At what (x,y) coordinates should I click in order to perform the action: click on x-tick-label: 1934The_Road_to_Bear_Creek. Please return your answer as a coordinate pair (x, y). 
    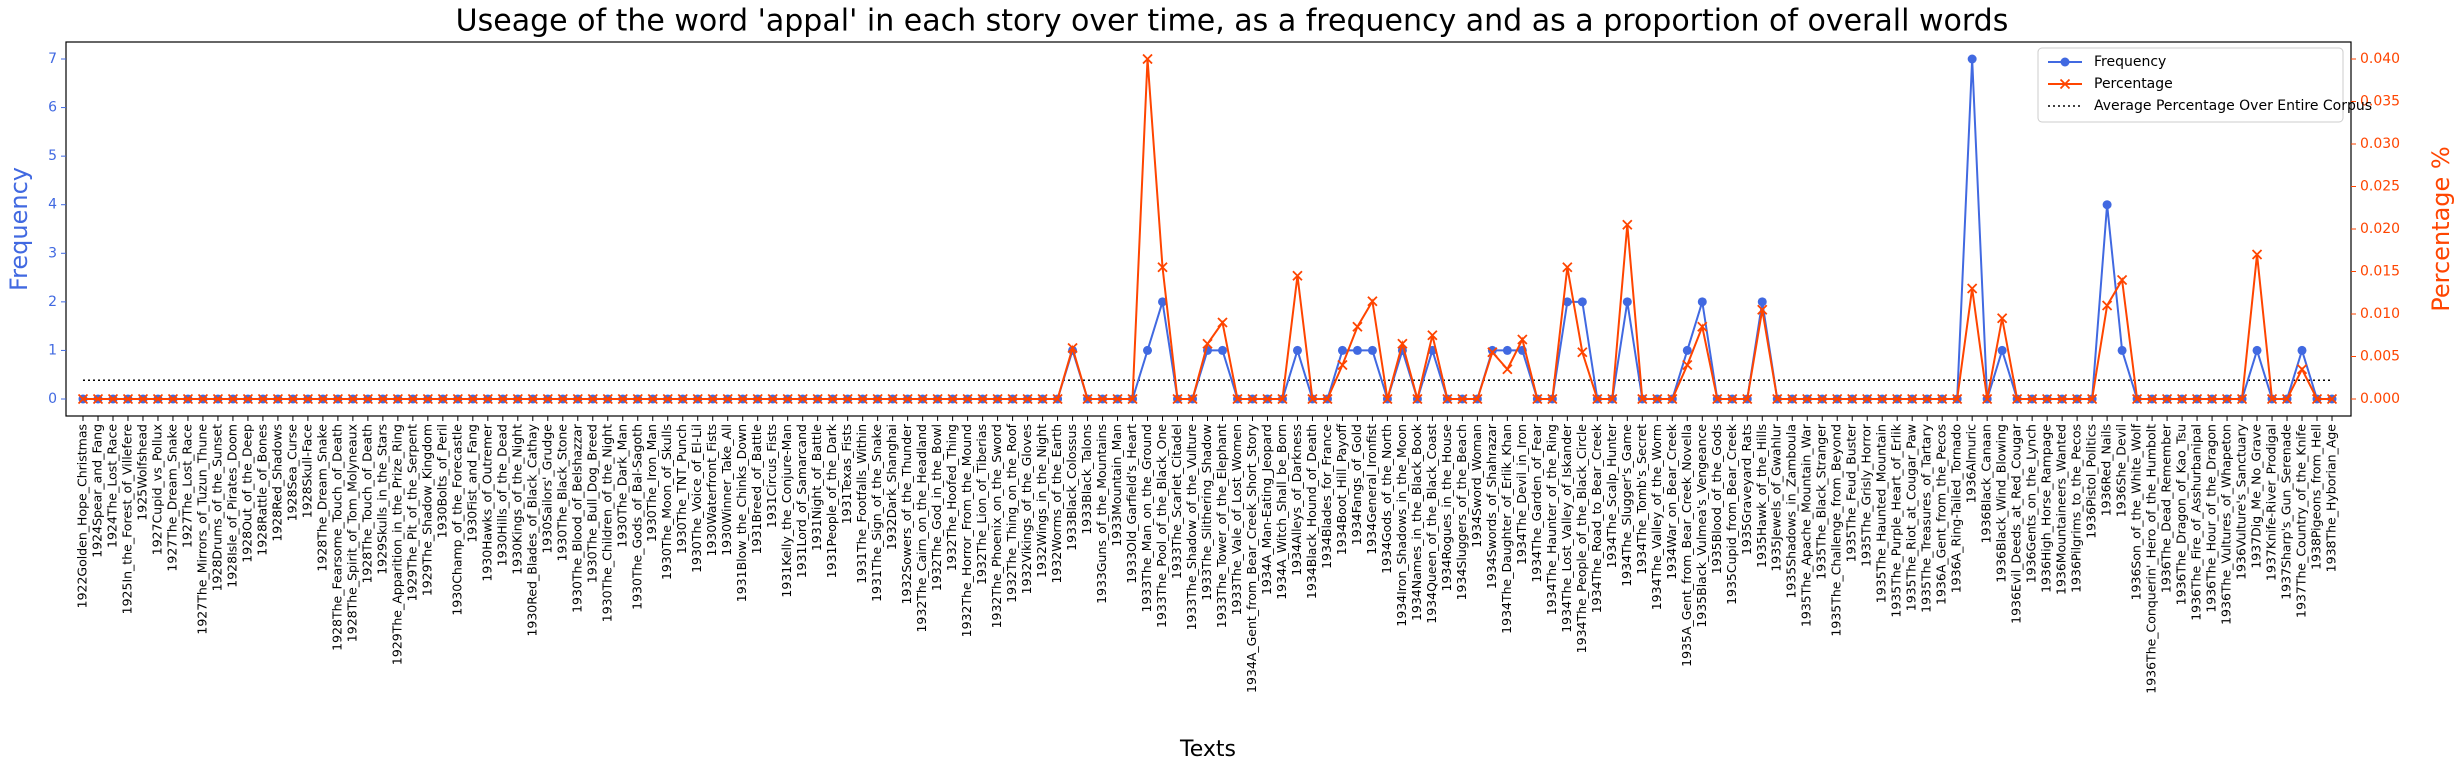
    Looking at the image, I should click on (1596, 518).